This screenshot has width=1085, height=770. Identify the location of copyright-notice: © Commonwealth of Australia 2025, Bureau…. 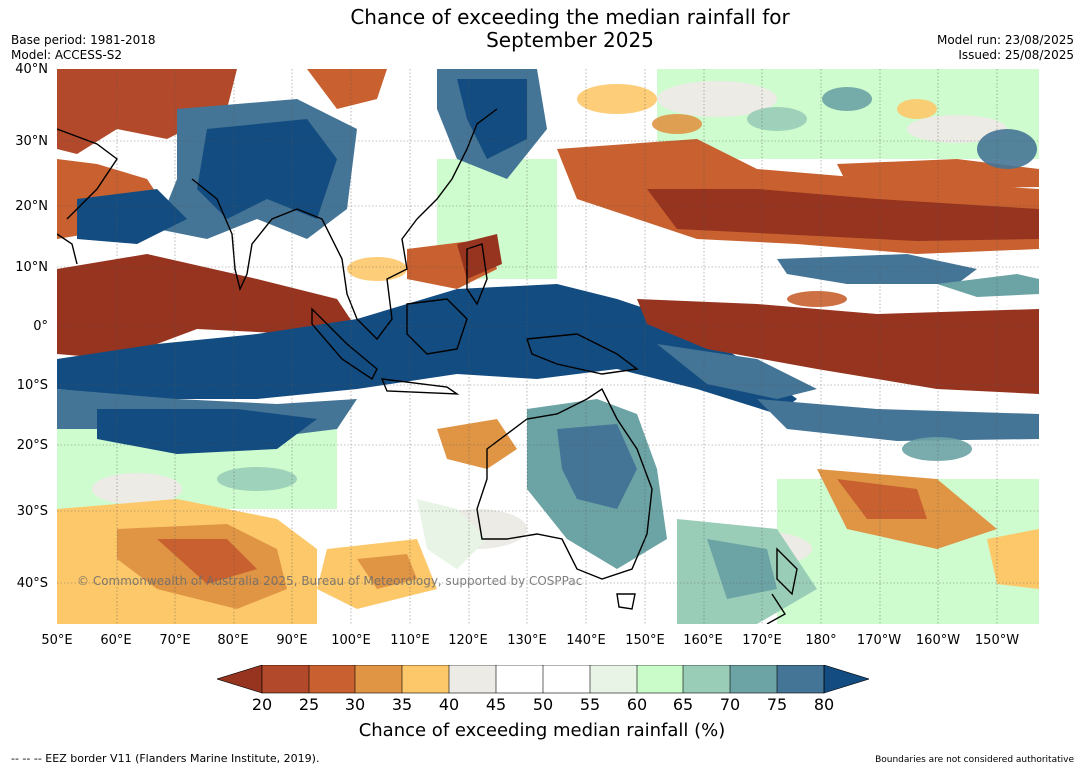
(330, 581).